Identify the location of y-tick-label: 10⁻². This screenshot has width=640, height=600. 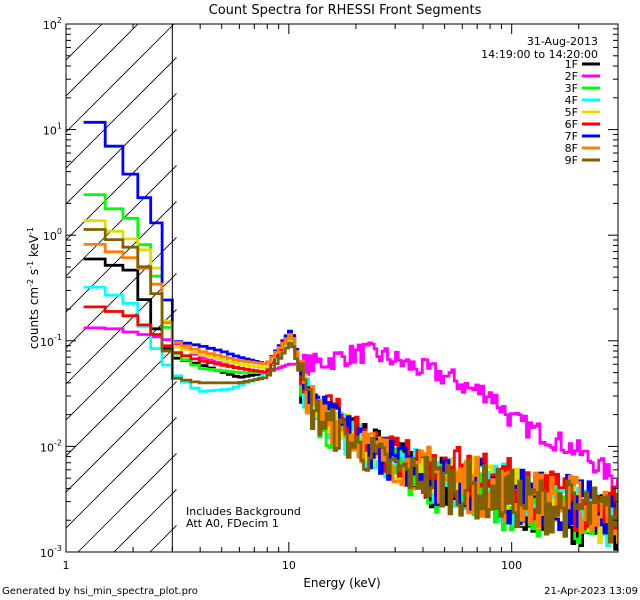
(51, 446).